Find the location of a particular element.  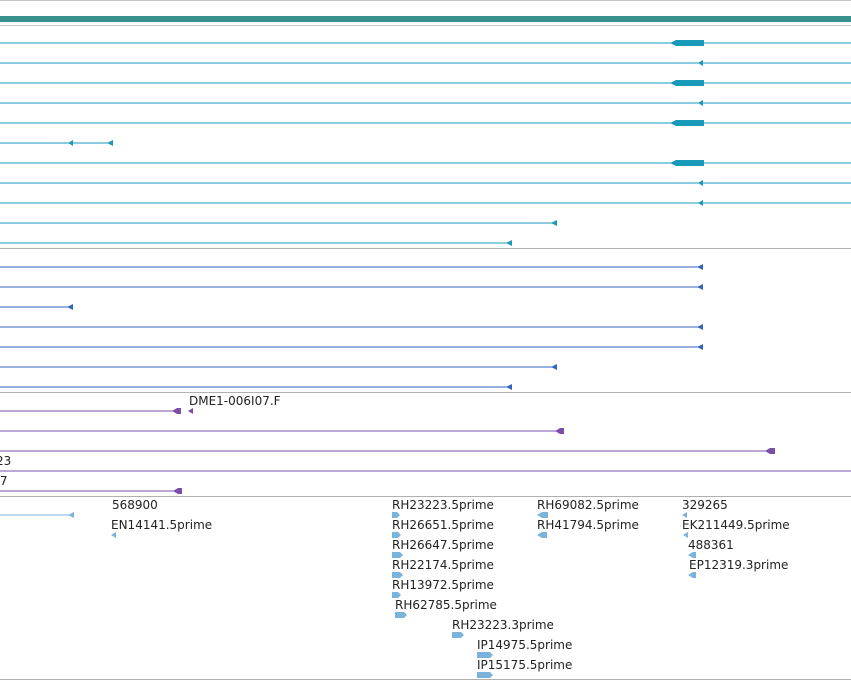

est-item: 568900 is located at coordinates (135, 505).